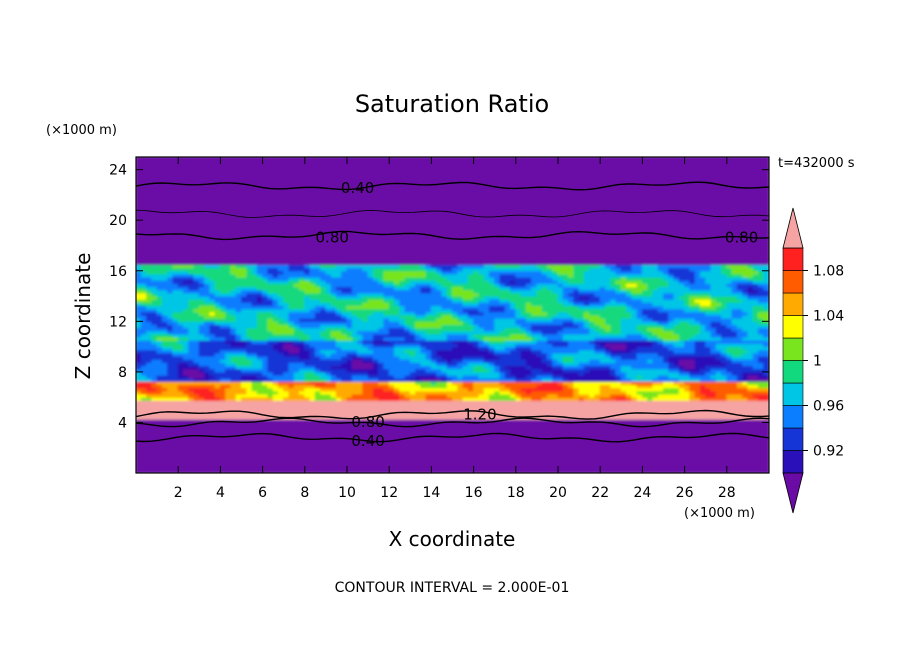 The width and height of the screenshot is (904, 654). What do you see at coordinates (452, 539) in the screenshot?
I see `x-axis-title: X coordinate` at bounding box center [452, 539].